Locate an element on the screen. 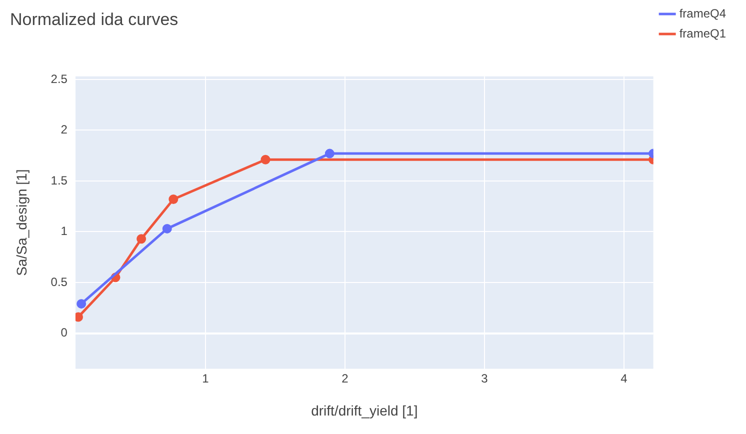  x-axis-title: drift/drift_yield [1] is located at coordinates (364, 410).